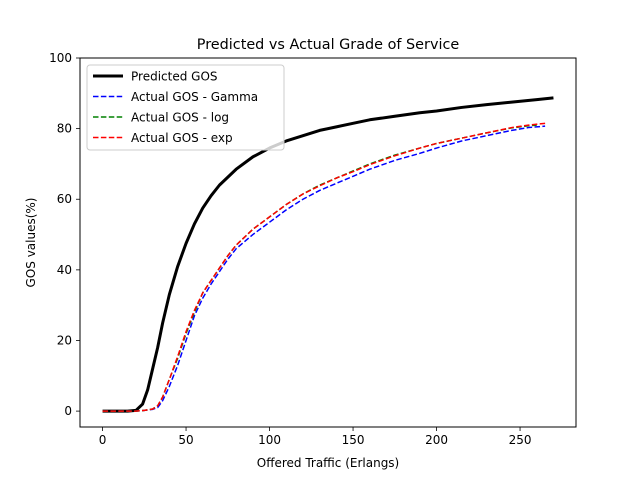  I want to click on y-tick-label: 40, so click(64, 270).